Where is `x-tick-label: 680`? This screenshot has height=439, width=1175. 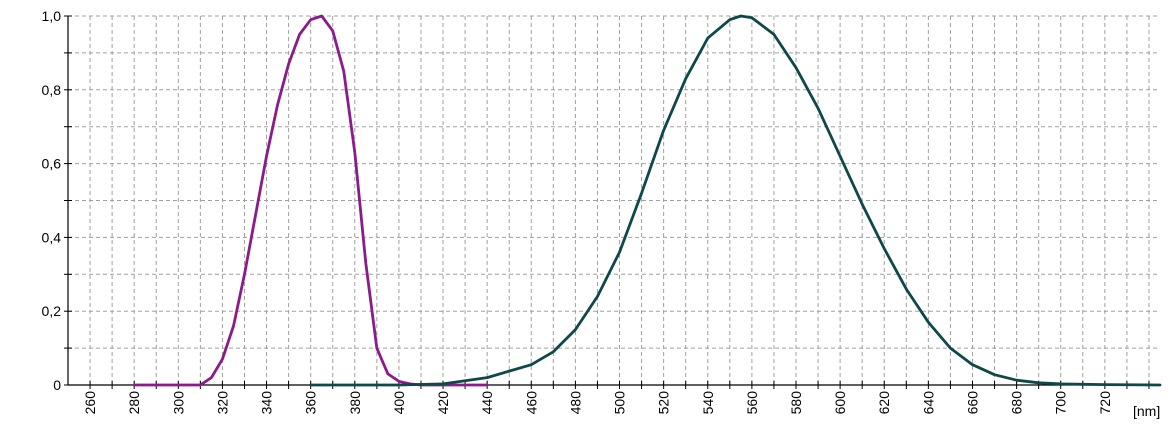 x-tick-label: 680 is located at coordinates (1017, 403).